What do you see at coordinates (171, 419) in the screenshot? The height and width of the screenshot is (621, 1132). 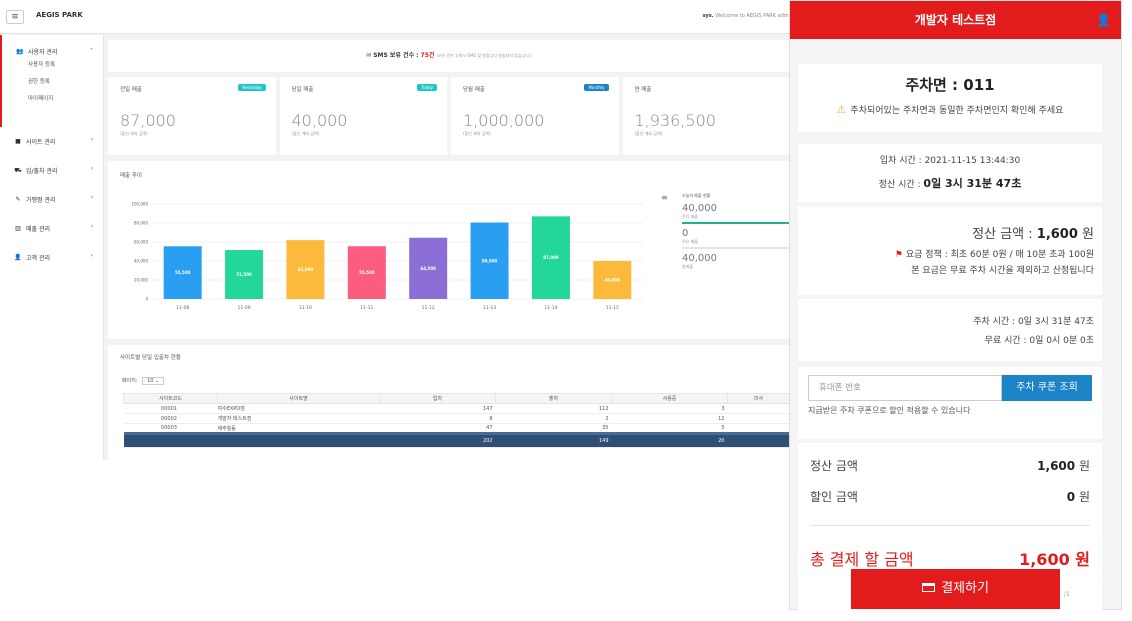 I see `table-cell: 00002` at bounding box center [171, 419].